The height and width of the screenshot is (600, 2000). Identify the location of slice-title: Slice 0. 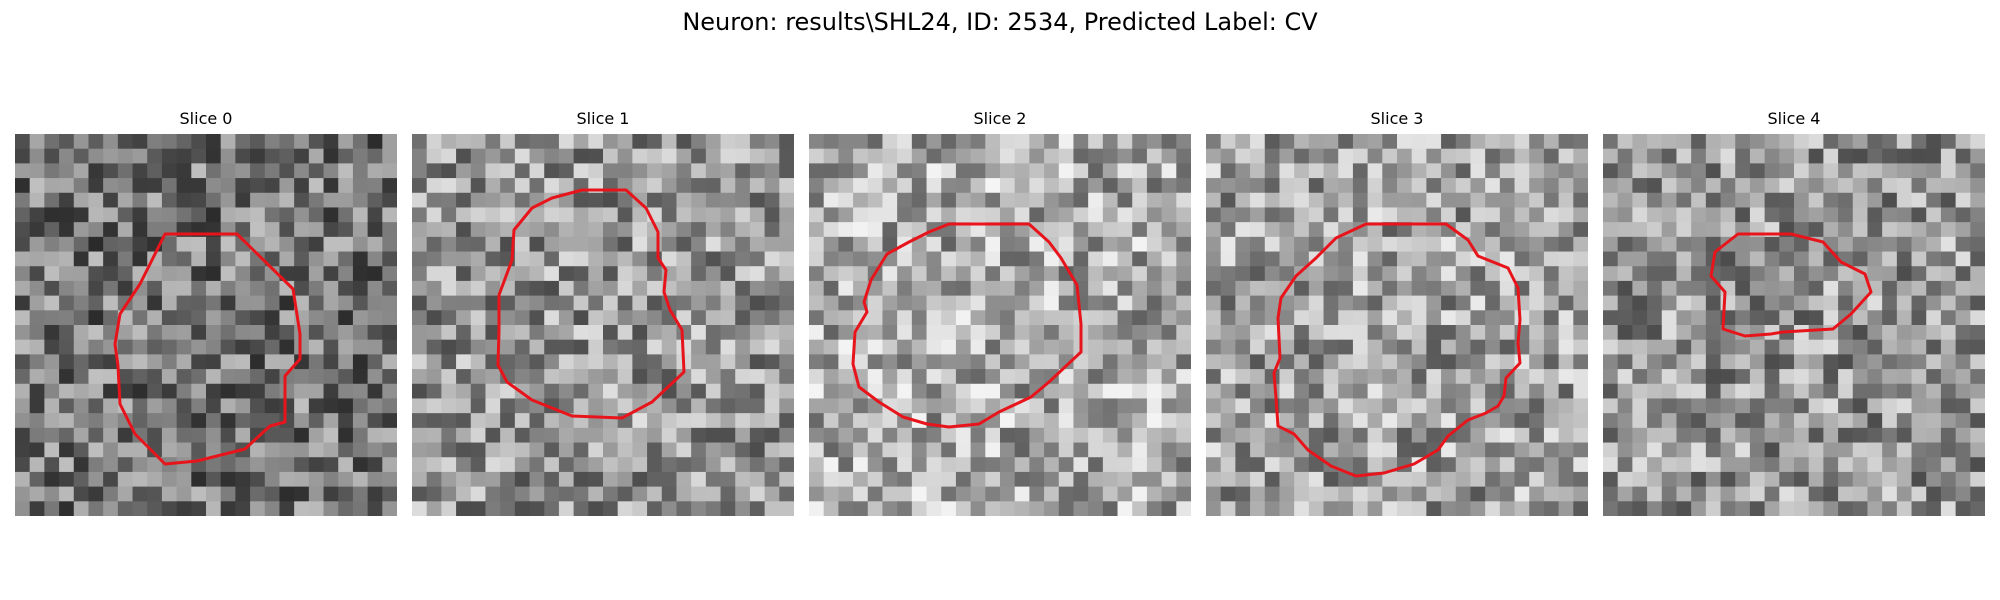
(206, 118).